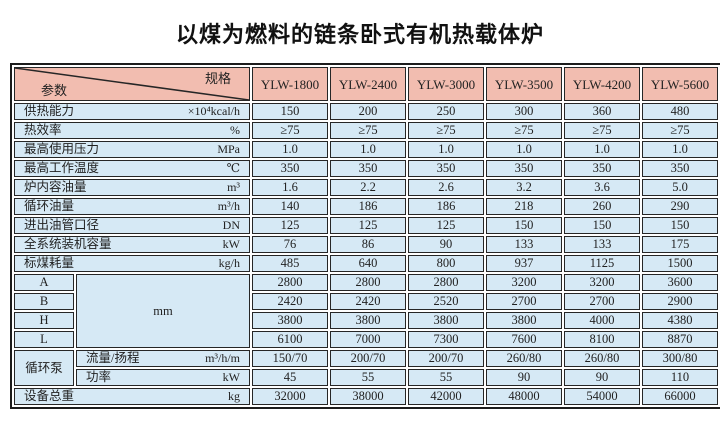 This screenshot has width=720, height=430. What do you see at coordinates (231, 377) in the screenshot?
I see `param-unit: kW` at bounding box center [231, 377].